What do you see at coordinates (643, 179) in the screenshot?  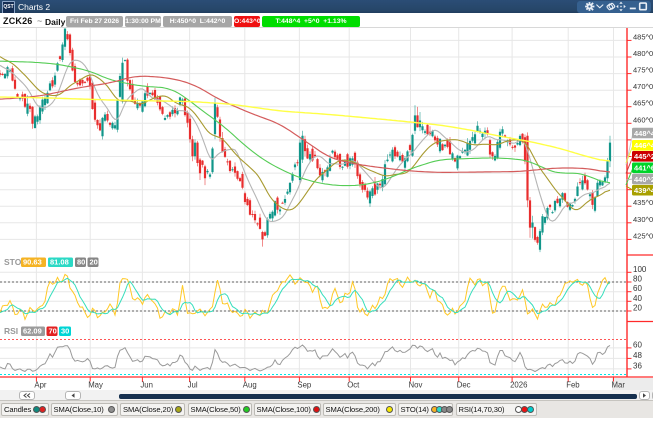 I see `svg-text: 440^2` at bounding box center [643, 179].